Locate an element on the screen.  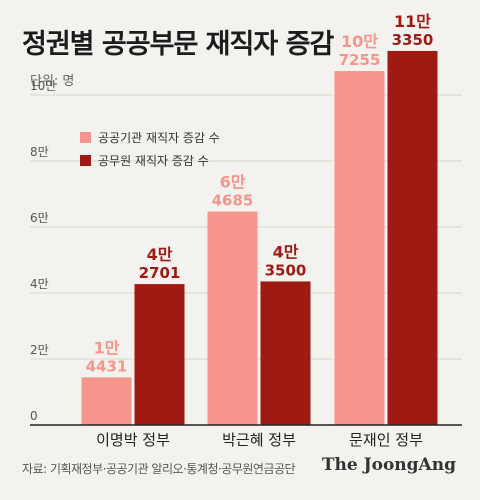
legend-label: 공무원 재직자 증감 수 is located at coordinates (153, 161).